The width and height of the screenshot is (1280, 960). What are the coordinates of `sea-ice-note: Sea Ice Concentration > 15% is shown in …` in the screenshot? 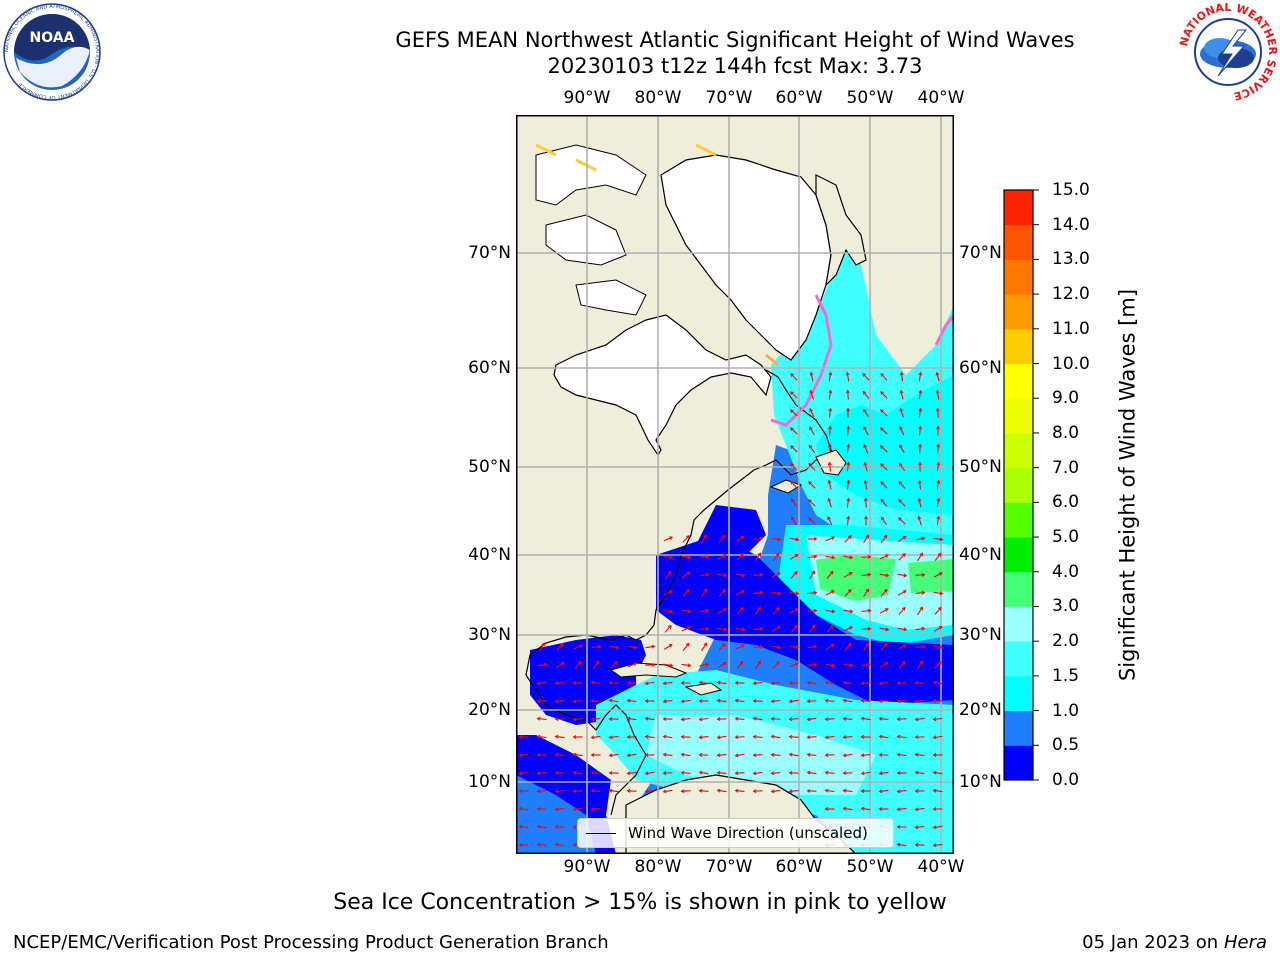 It's located at (640, 902).